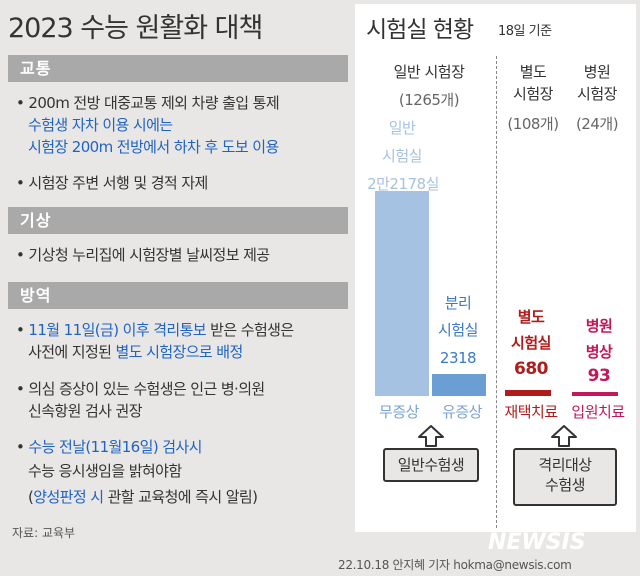  What do you see at coordinates (85, 411) in the screenshot?
I see `quarantine-bullet-2-line-2: 신속항원 검사 권장` at bounding box center [85, 411].